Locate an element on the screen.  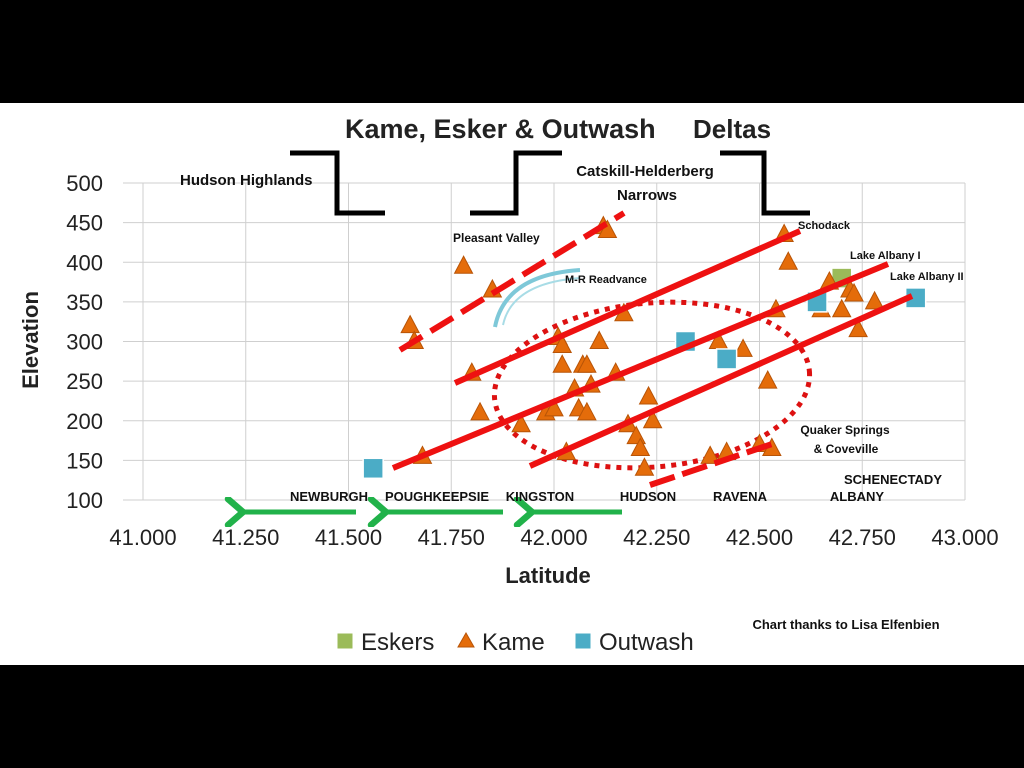
legend: Eskers Kame Outwash is located at coordinates (515, 642).